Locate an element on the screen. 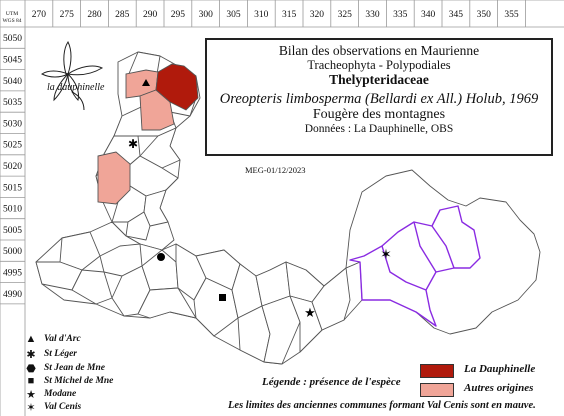 The width and height of the screenshot is (564, 416). legend-label: La Dauphinelle is located at coordinates (500, 369).